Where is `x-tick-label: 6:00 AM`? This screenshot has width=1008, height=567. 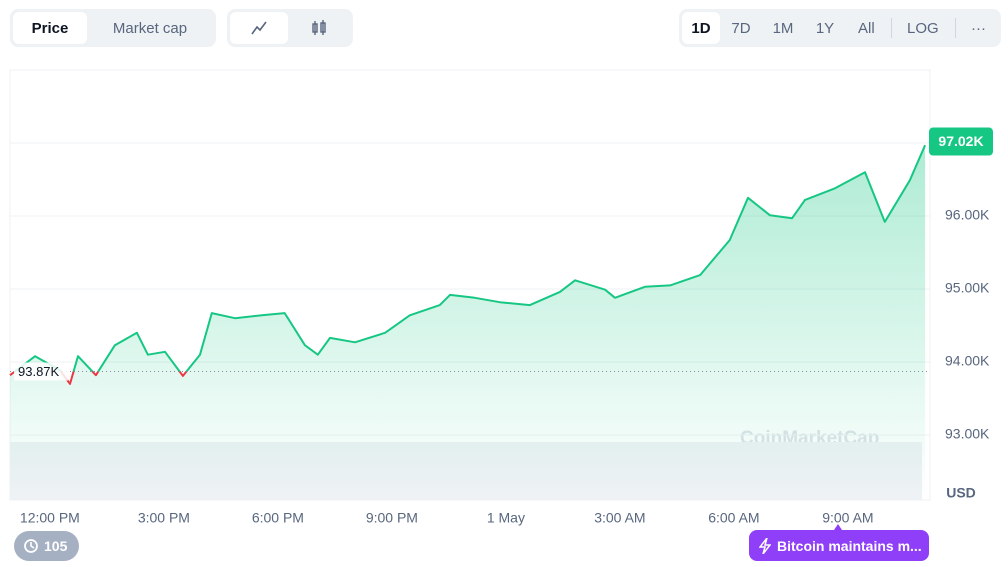 x-tick-label: 6:00 AM is located at coordinates (733, 518).